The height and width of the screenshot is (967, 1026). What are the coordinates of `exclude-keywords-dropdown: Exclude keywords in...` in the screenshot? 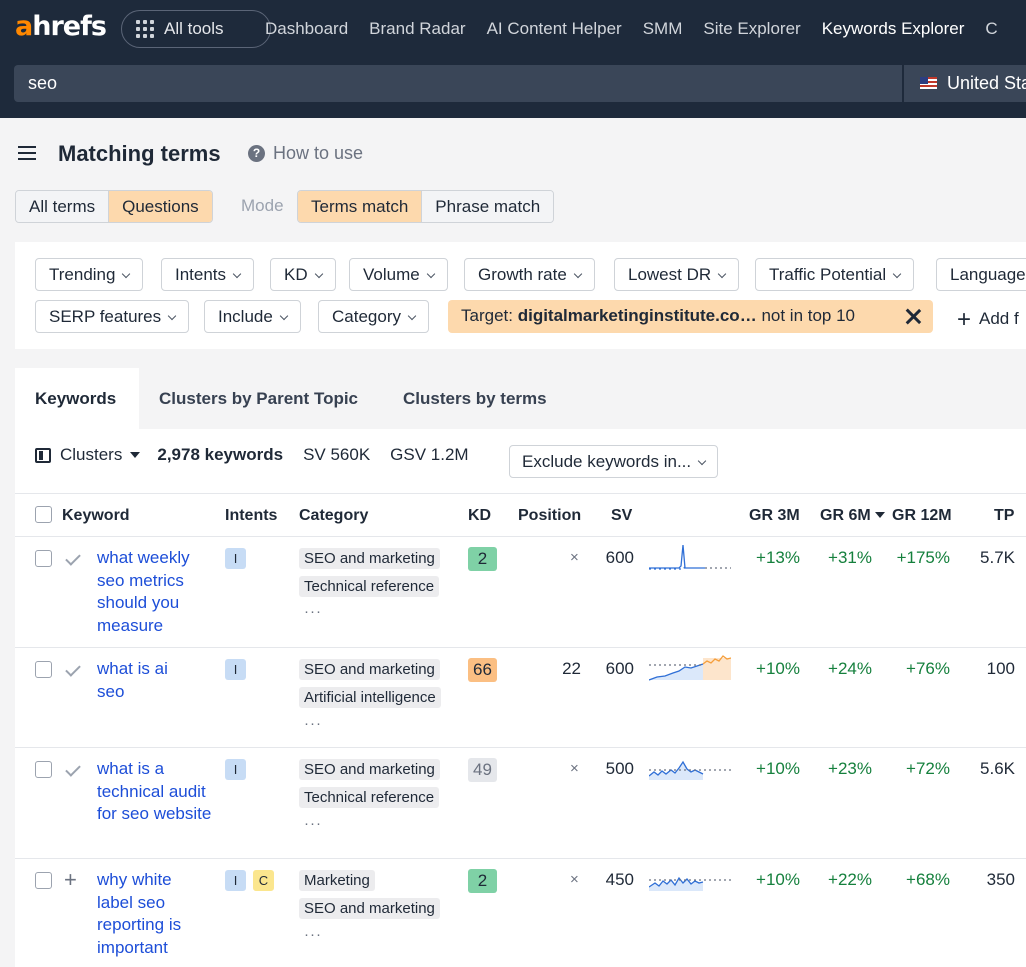 It's located at (614, 461).